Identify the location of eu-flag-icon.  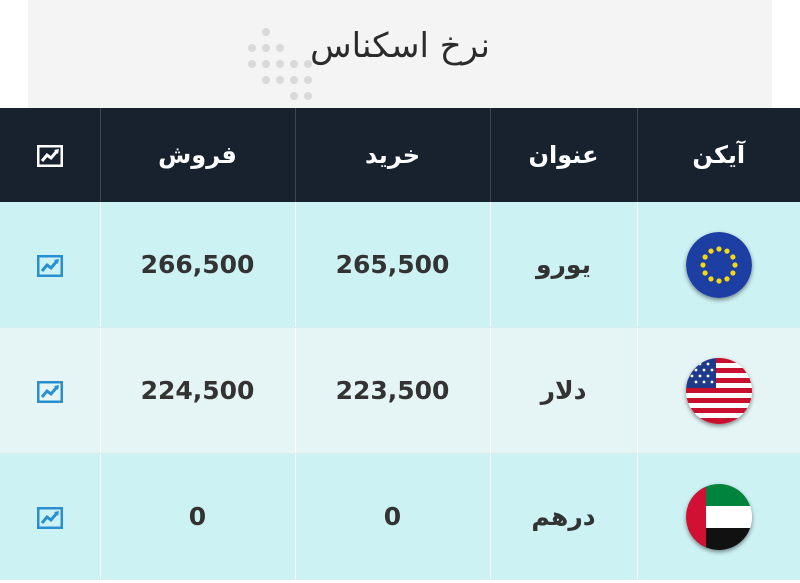
(718, 264).